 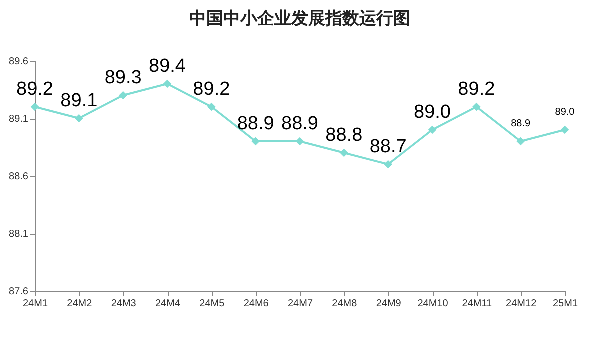 I want to click on x-tick-label: 24M1, so click(x=35, y=304).